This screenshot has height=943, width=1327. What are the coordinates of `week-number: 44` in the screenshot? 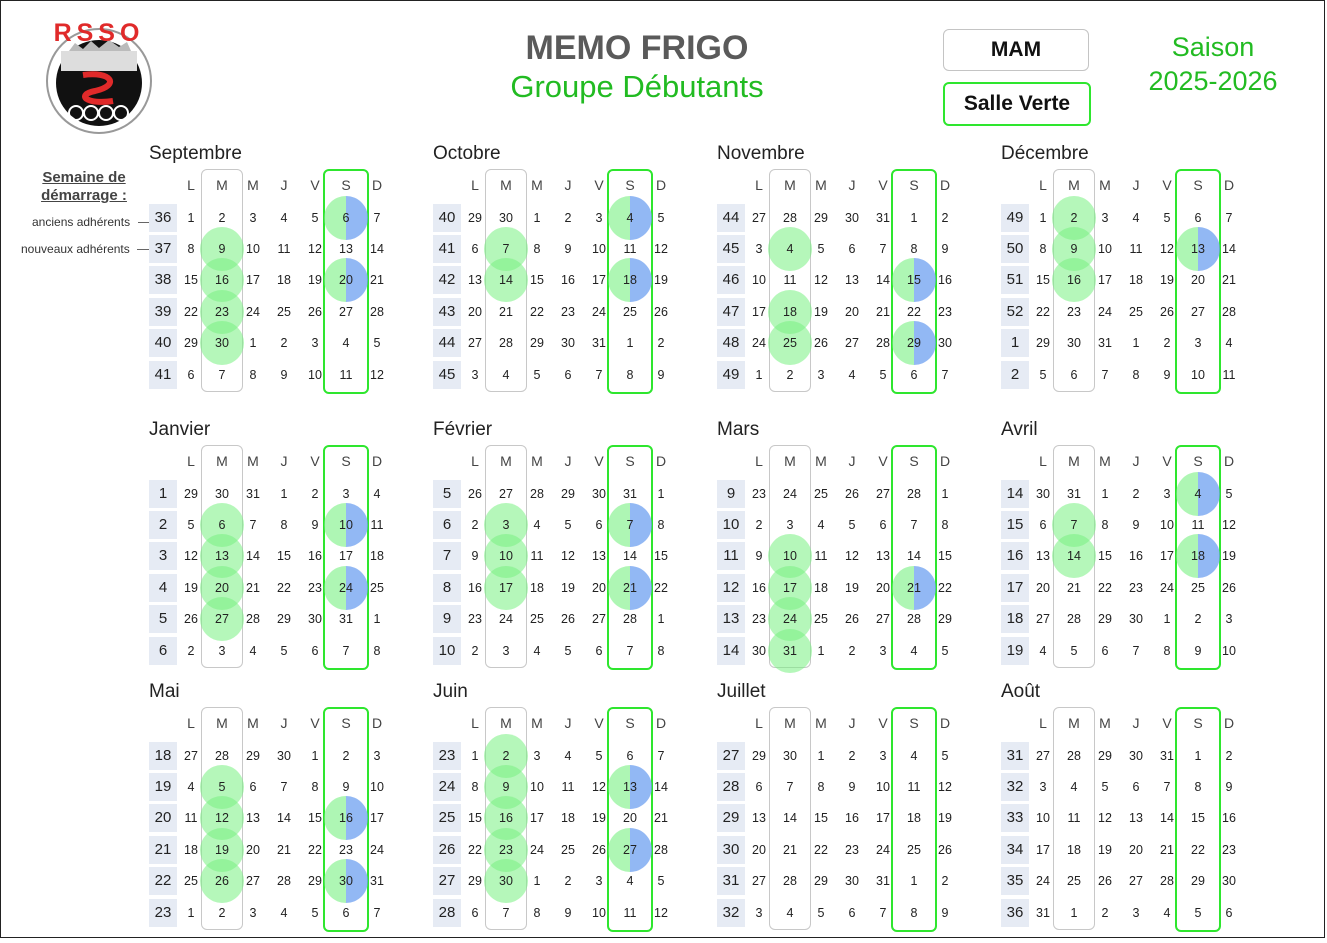 It's located at (731, 218).